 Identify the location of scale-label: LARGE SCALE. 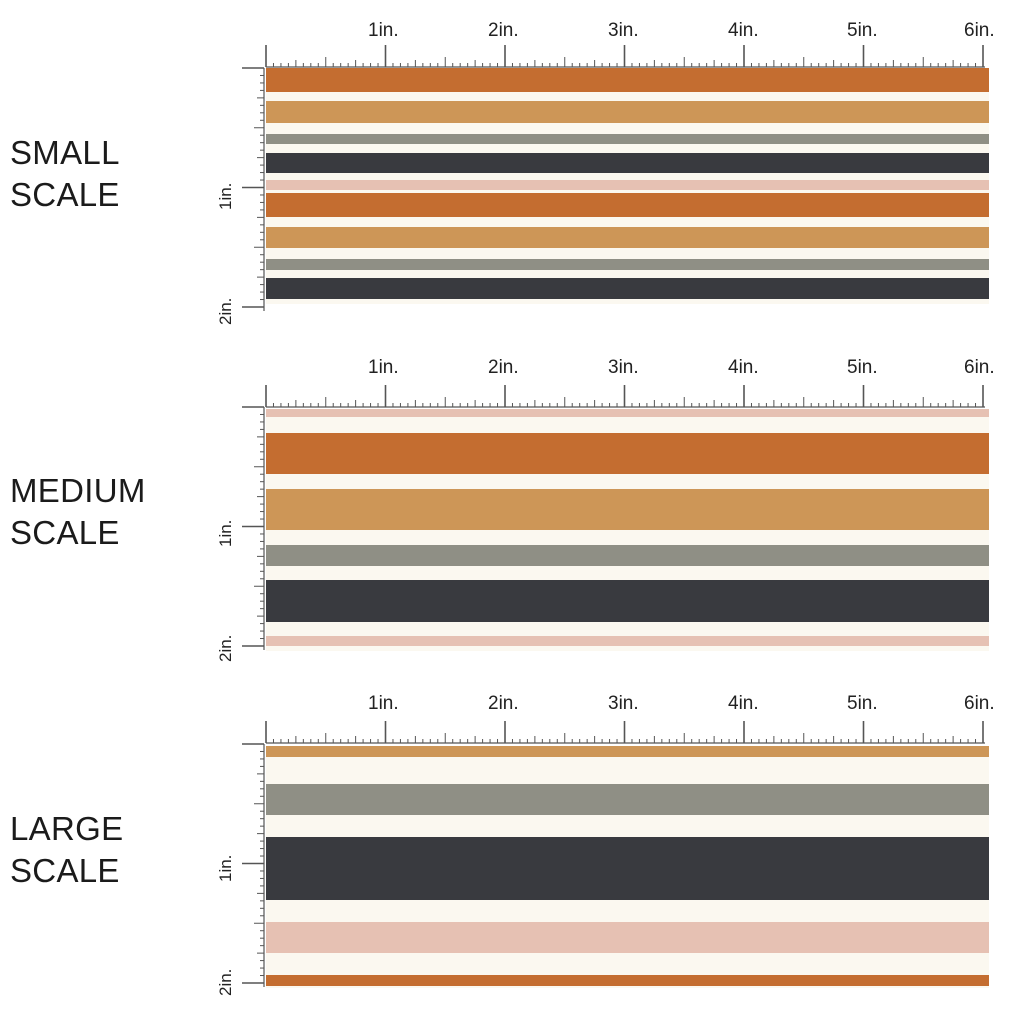
(67, 849).